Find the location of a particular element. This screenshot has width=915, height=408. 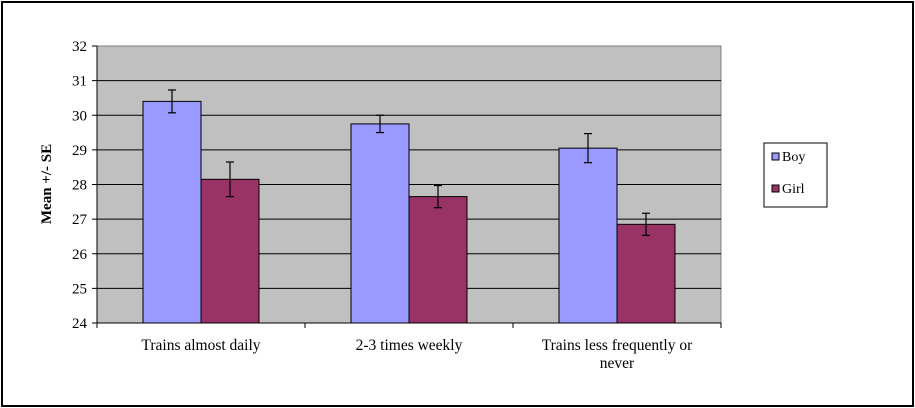

x-tick-label: 2-3 times weekly is located at coordinates (409, 345).